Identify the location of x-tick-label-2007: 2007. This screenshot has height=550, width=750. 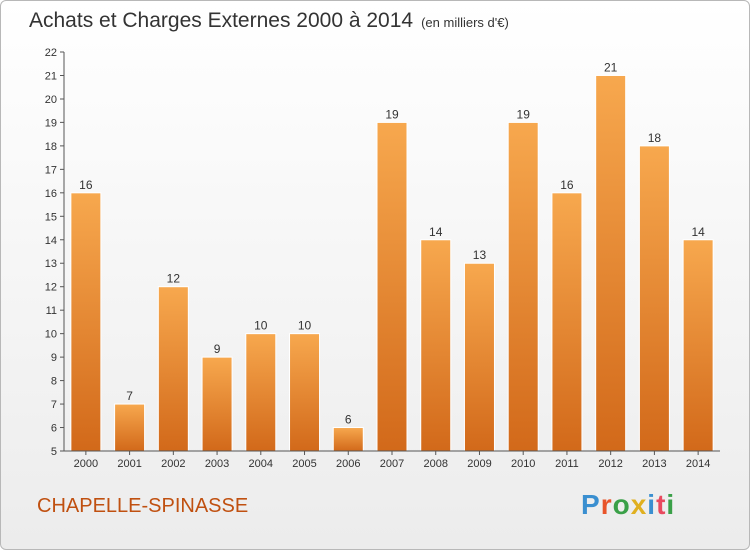
(392, 464).